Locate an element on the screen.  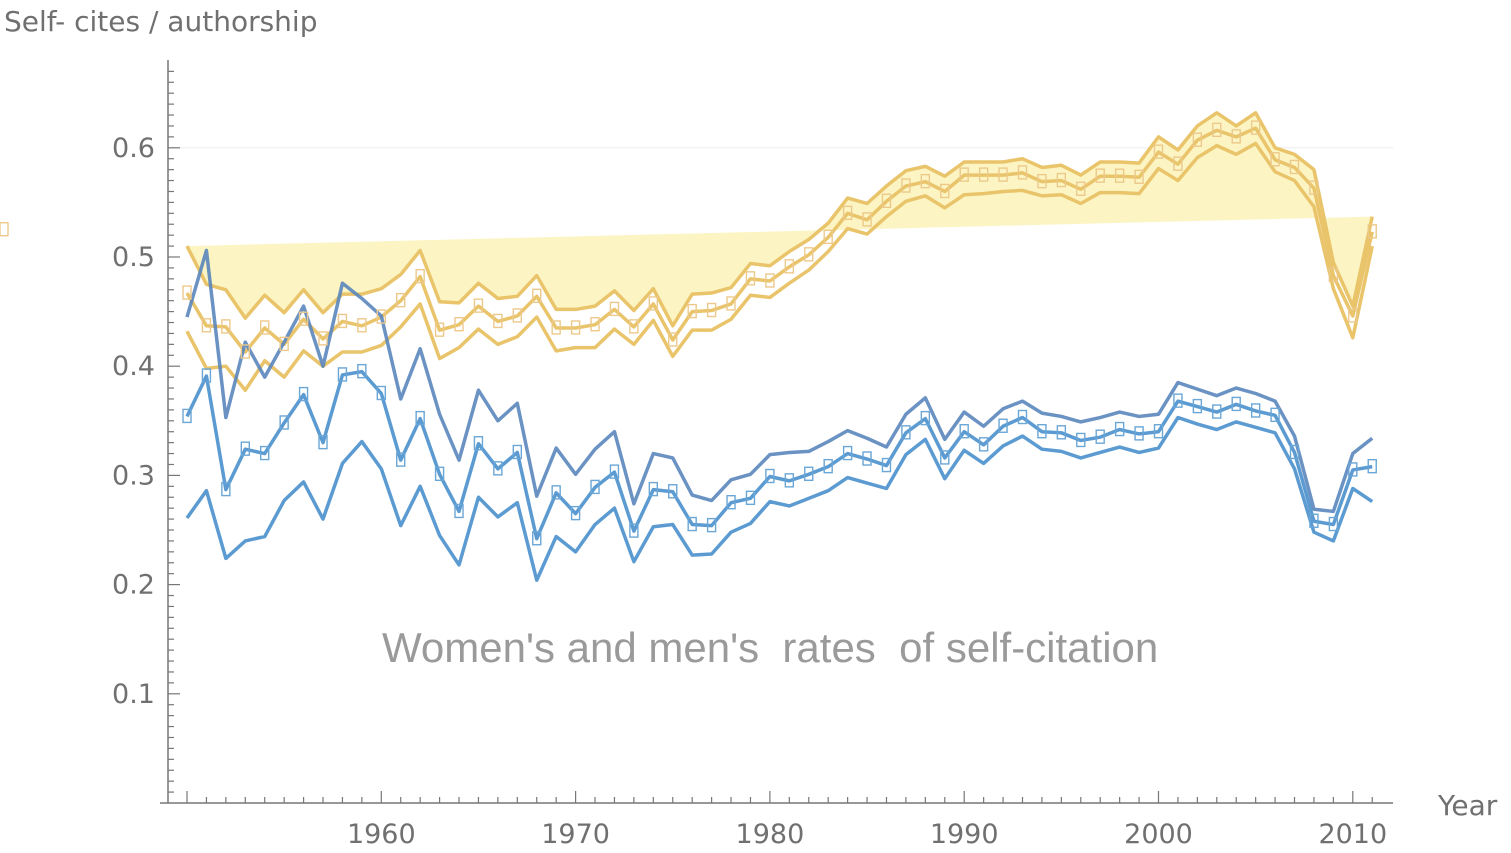
women-mean-point-1998 is located at coordinates (1119, 429).